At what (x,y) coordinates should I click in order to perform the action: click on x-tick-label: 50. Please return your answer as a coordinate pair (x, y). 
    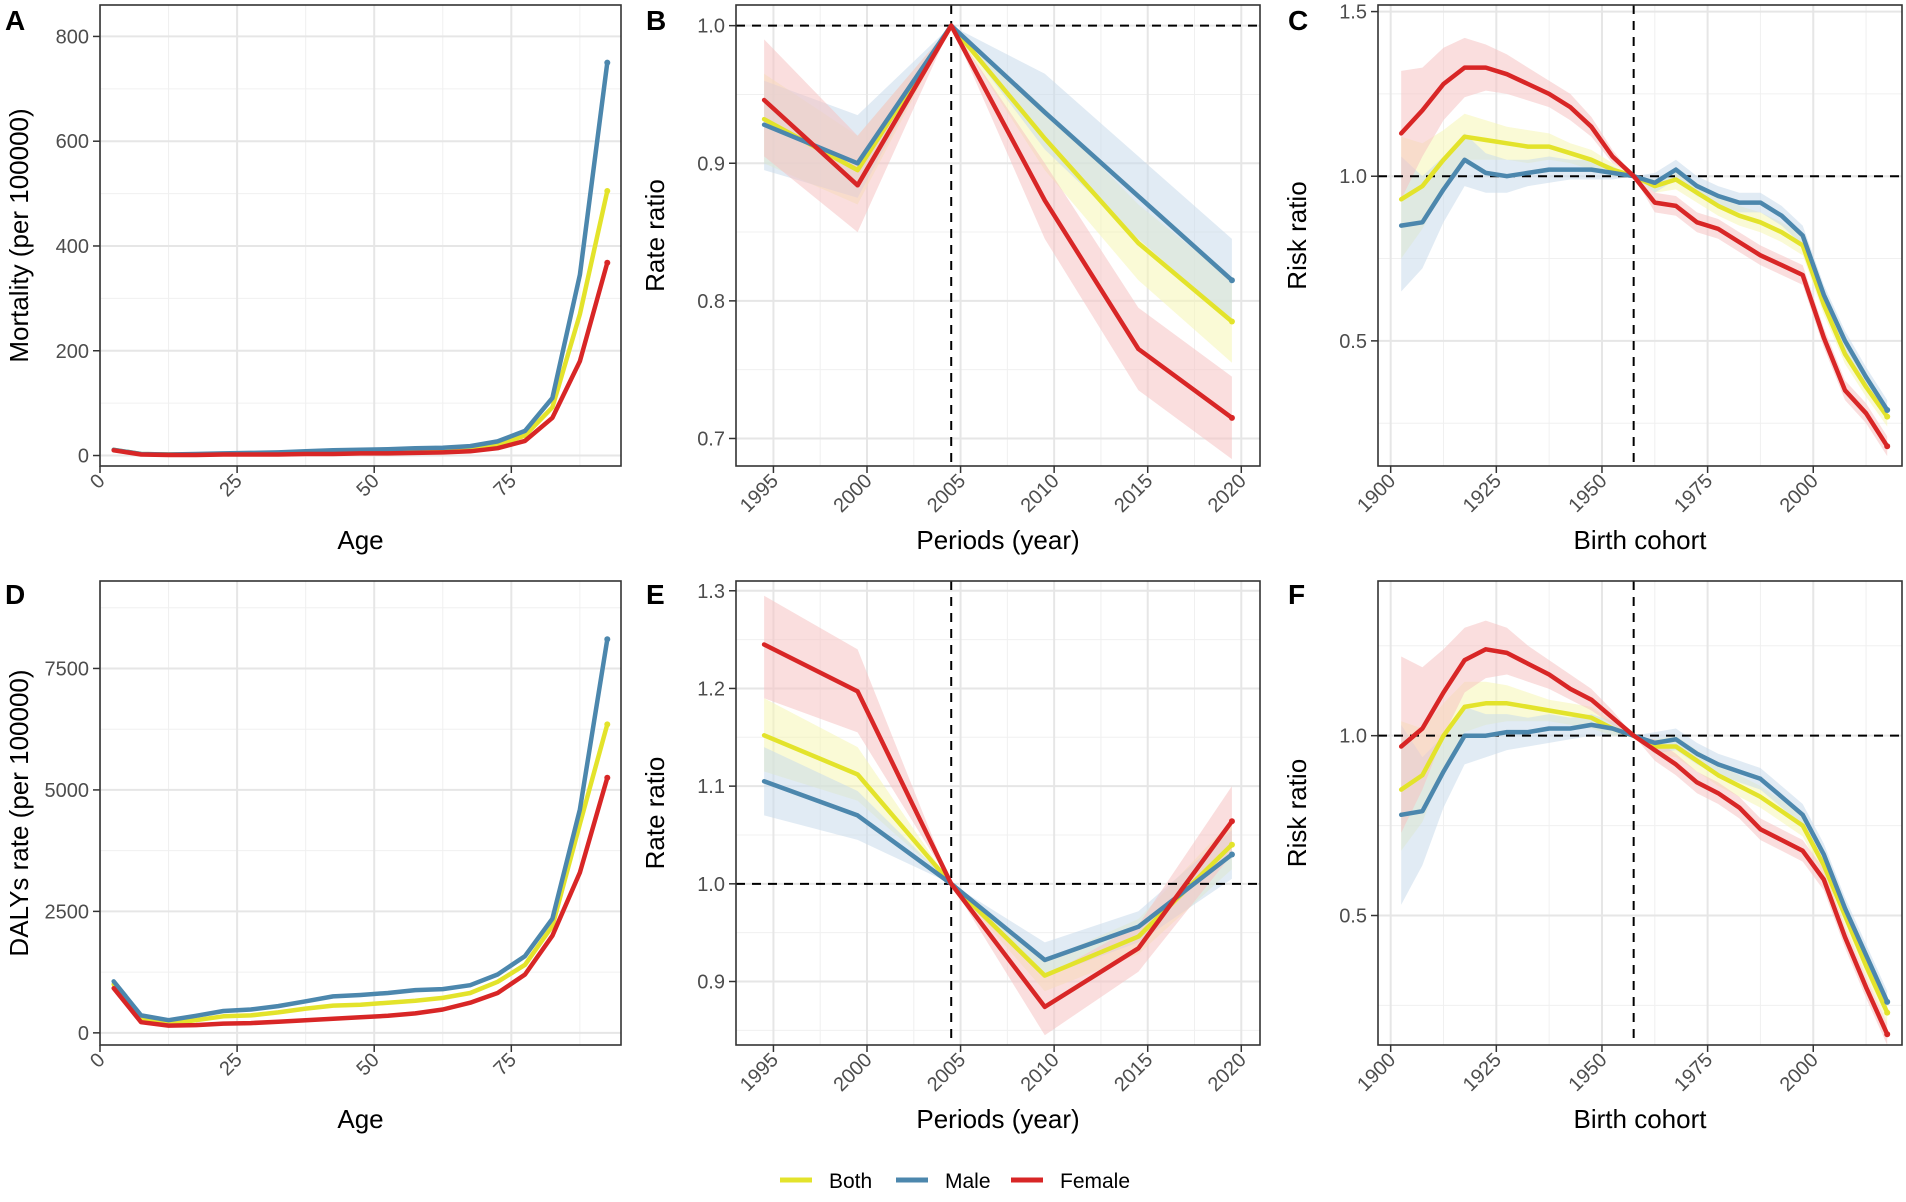
    Looking at the image, I should click on (367, 1064).